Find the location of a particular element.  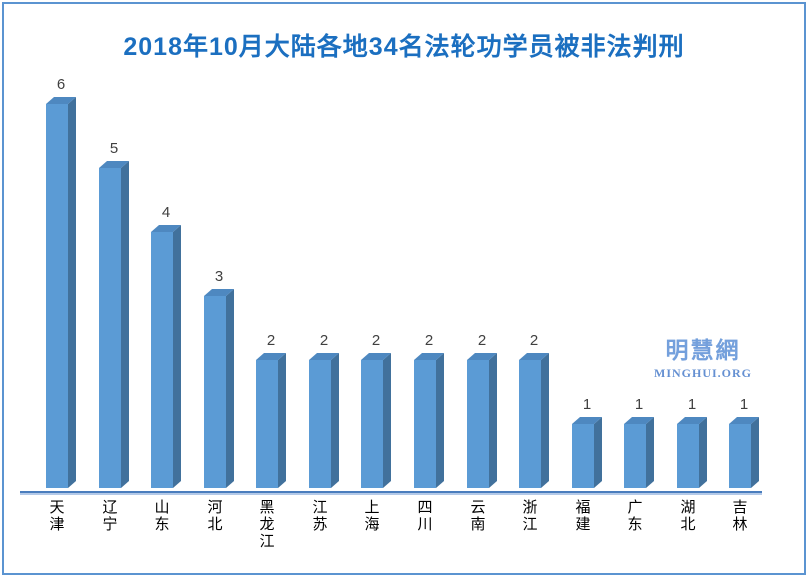

bar-value-label: 3 is located at coordinates (219, 276).